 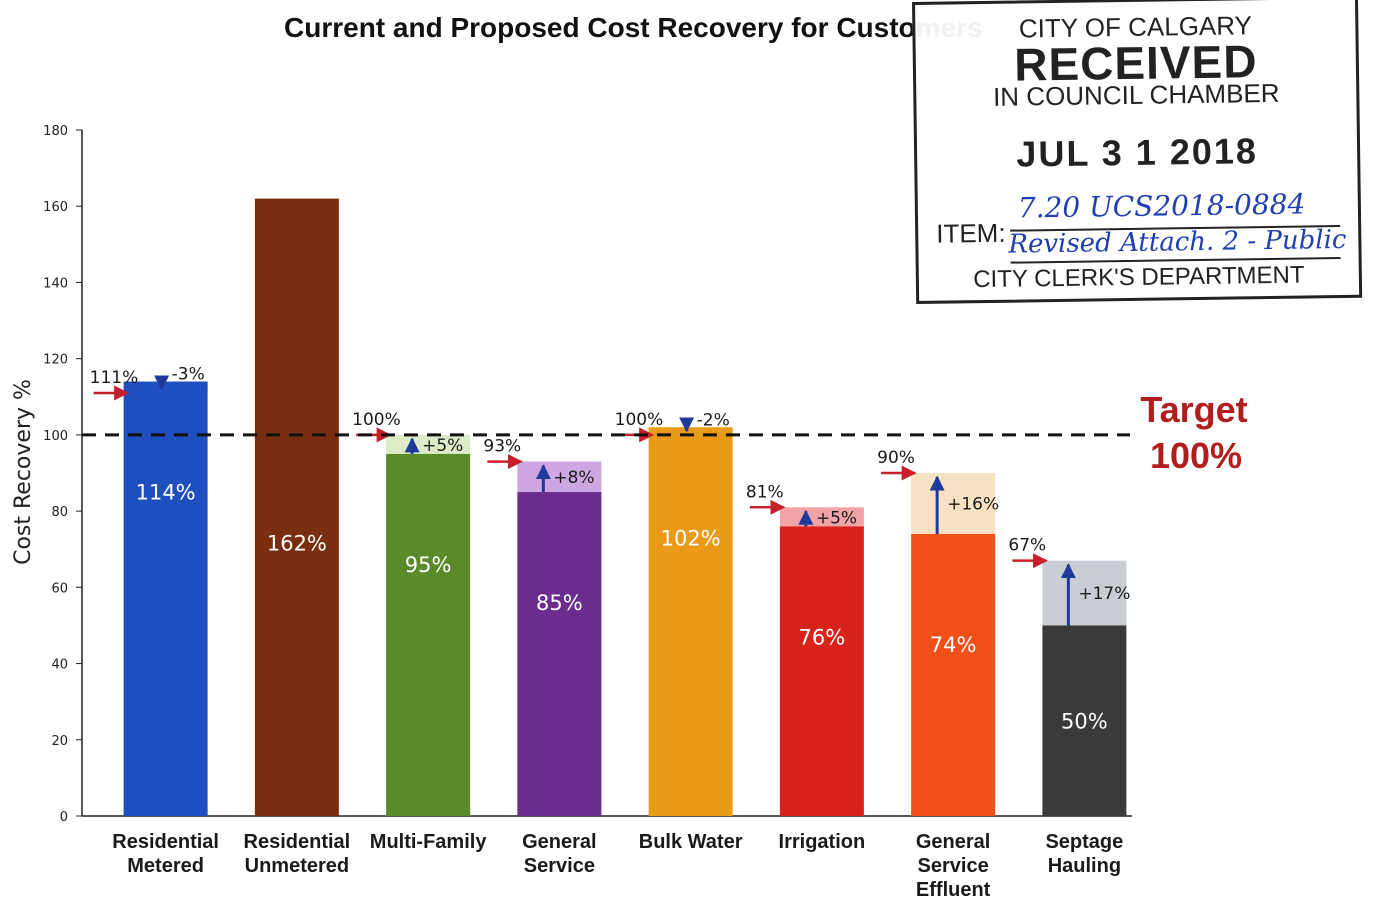 What do you see at coordinates (765, 492) in the screenshot?
I see `proposed-value-label: 81%` at bounding box center [765, 492].